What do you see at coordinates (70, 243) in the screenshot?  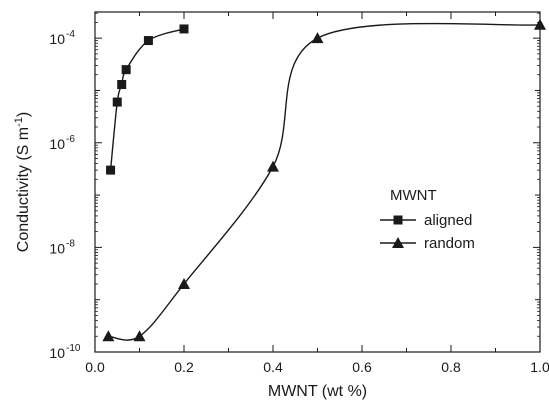 I see `y-tick-exponent: -8` at bounding box center [70, 243].